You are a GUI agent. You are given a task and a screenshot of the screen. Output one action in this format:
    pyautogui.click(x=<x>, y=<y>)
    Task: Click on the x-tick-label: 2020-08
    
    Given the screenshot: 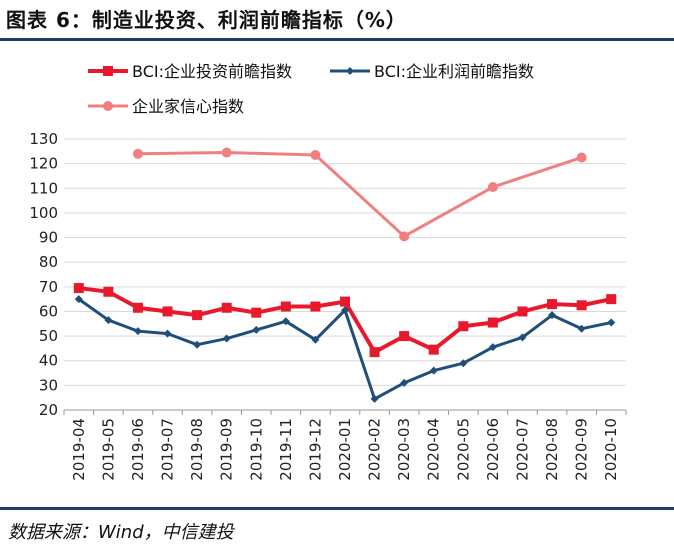 What is the action you would take?
    pyautogui.click(x=552, y=449)
    